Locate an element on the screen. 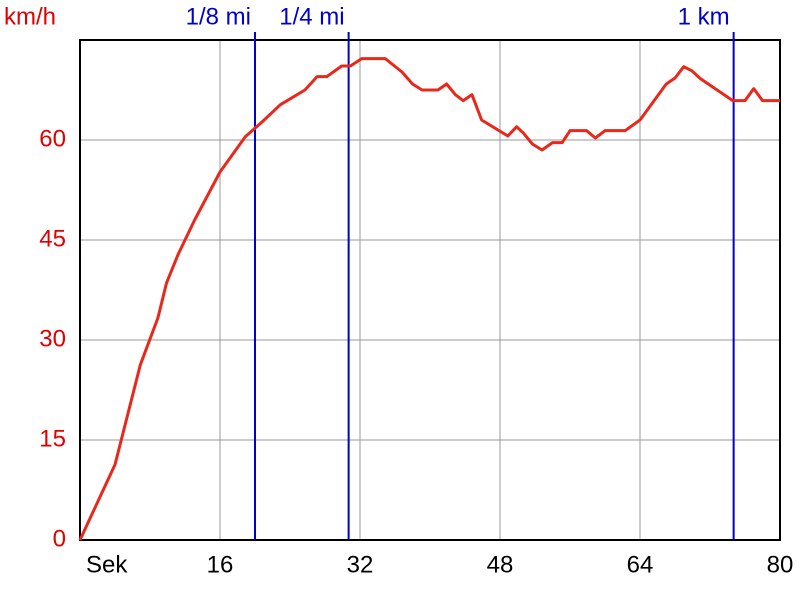  y-axis-label: km/h is located at coordinates (30, 16).